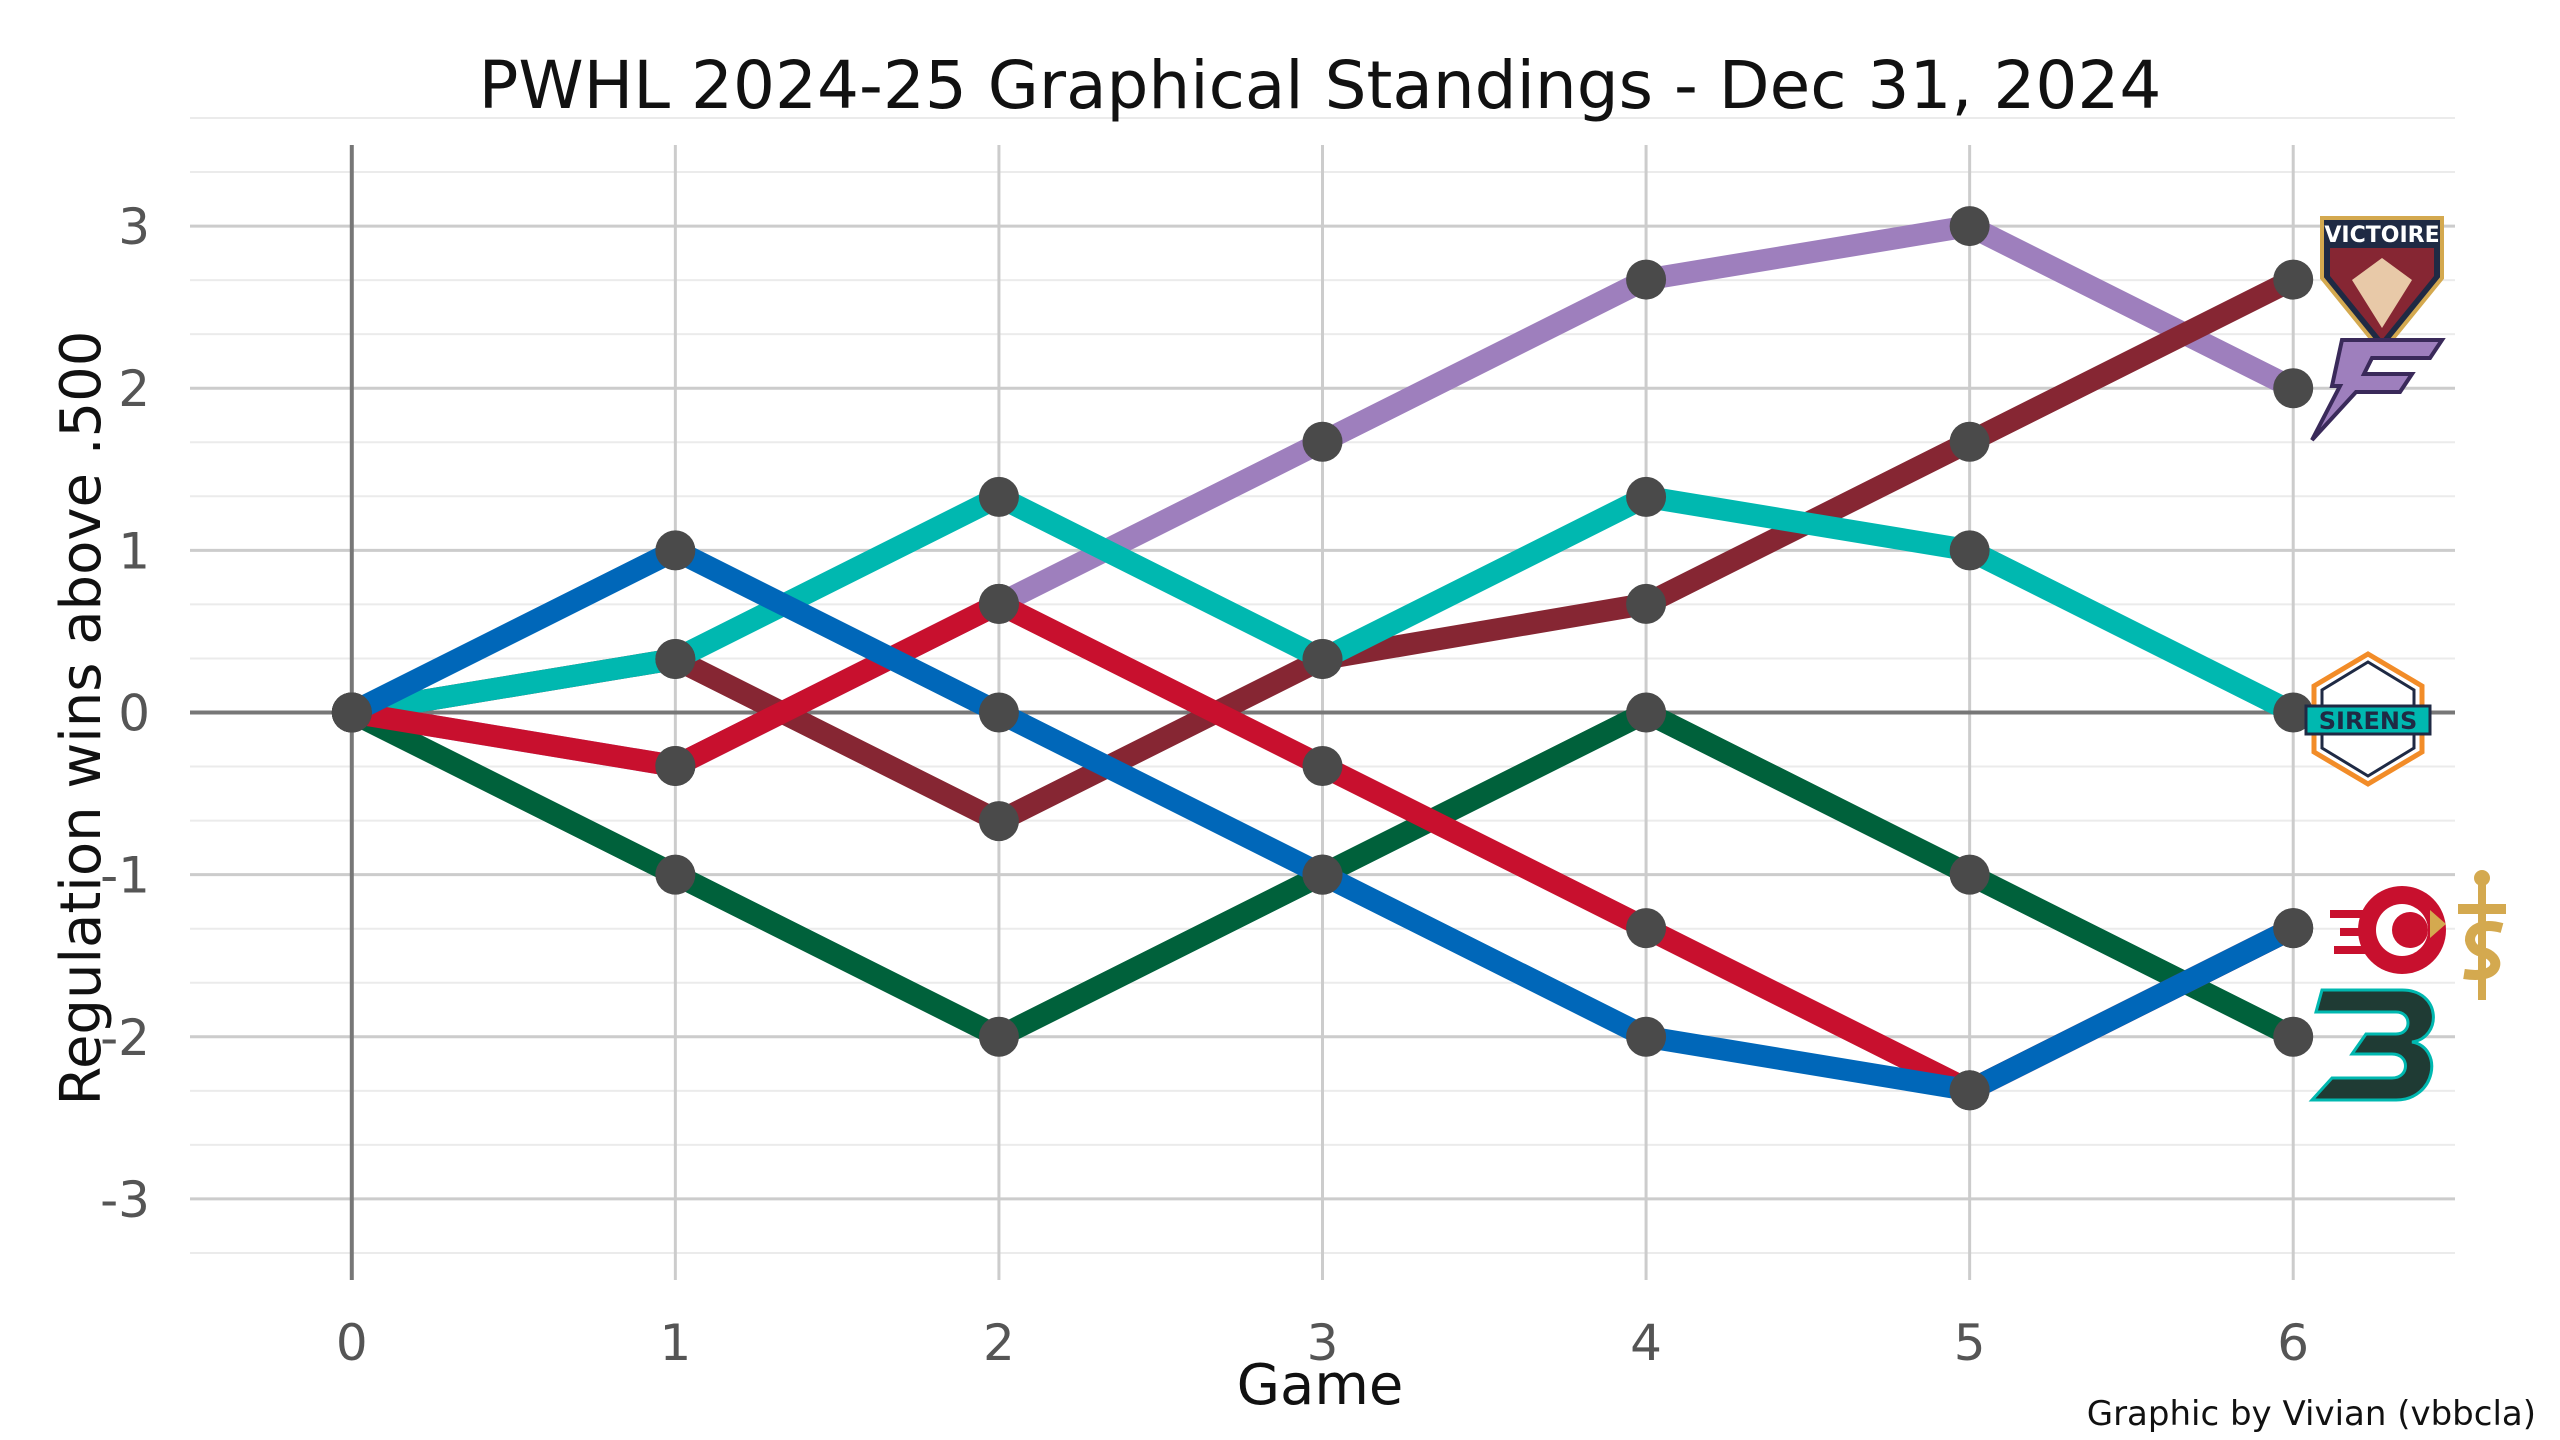 The width and height of the screenshot is (2560, 1440). What do you see at coordinates (675, 1343) in the screenshot?
I see `x-tick-label: 1` at bounding box center [675, 1343].